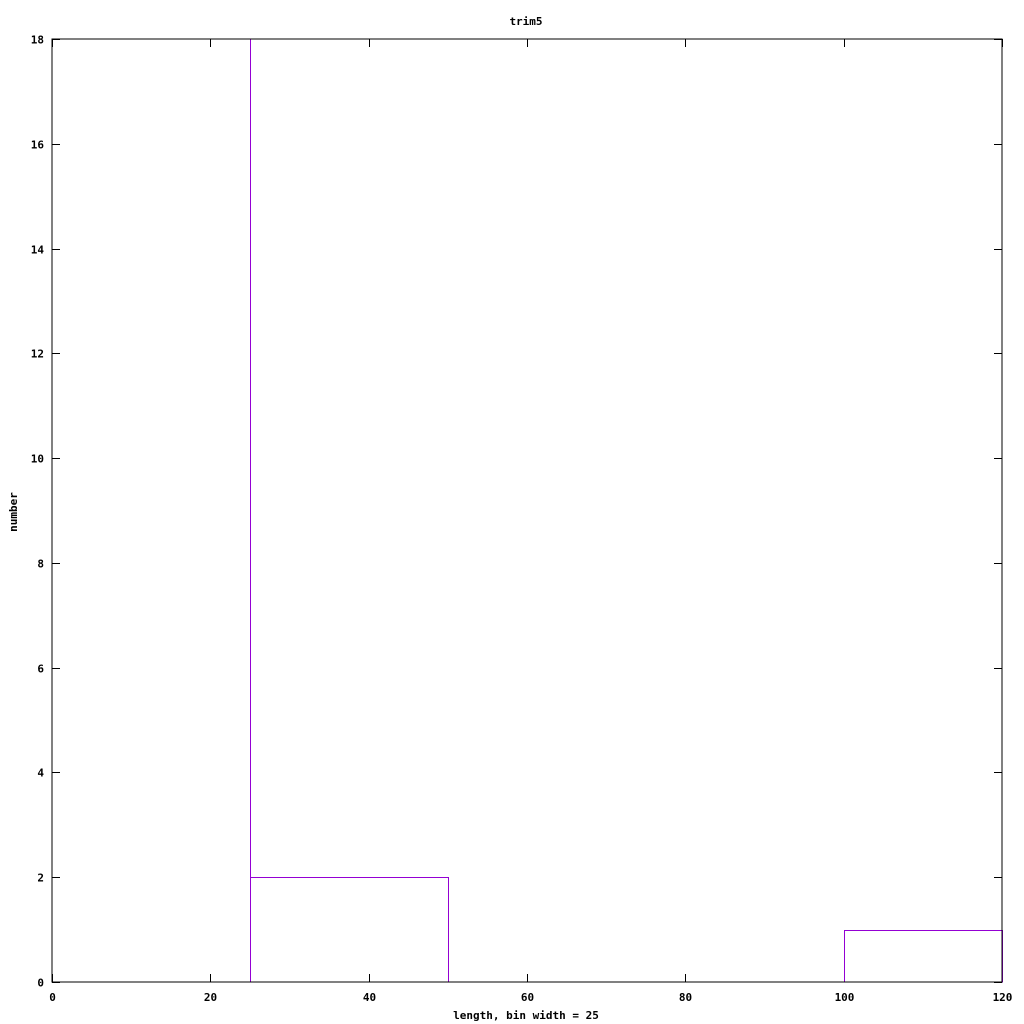  I want to click on x-tick-label: 0, so click(52, 997).